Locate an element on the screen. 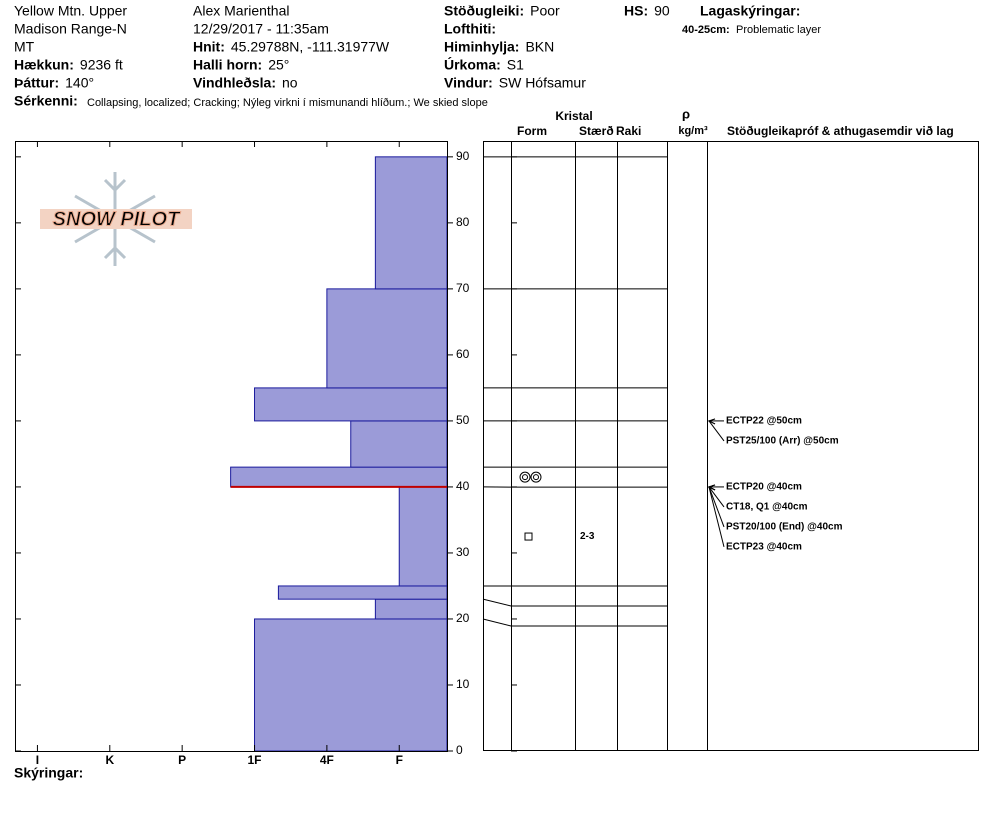  test-label: ECTP22 @50cm is located at coordinates (764, 421).